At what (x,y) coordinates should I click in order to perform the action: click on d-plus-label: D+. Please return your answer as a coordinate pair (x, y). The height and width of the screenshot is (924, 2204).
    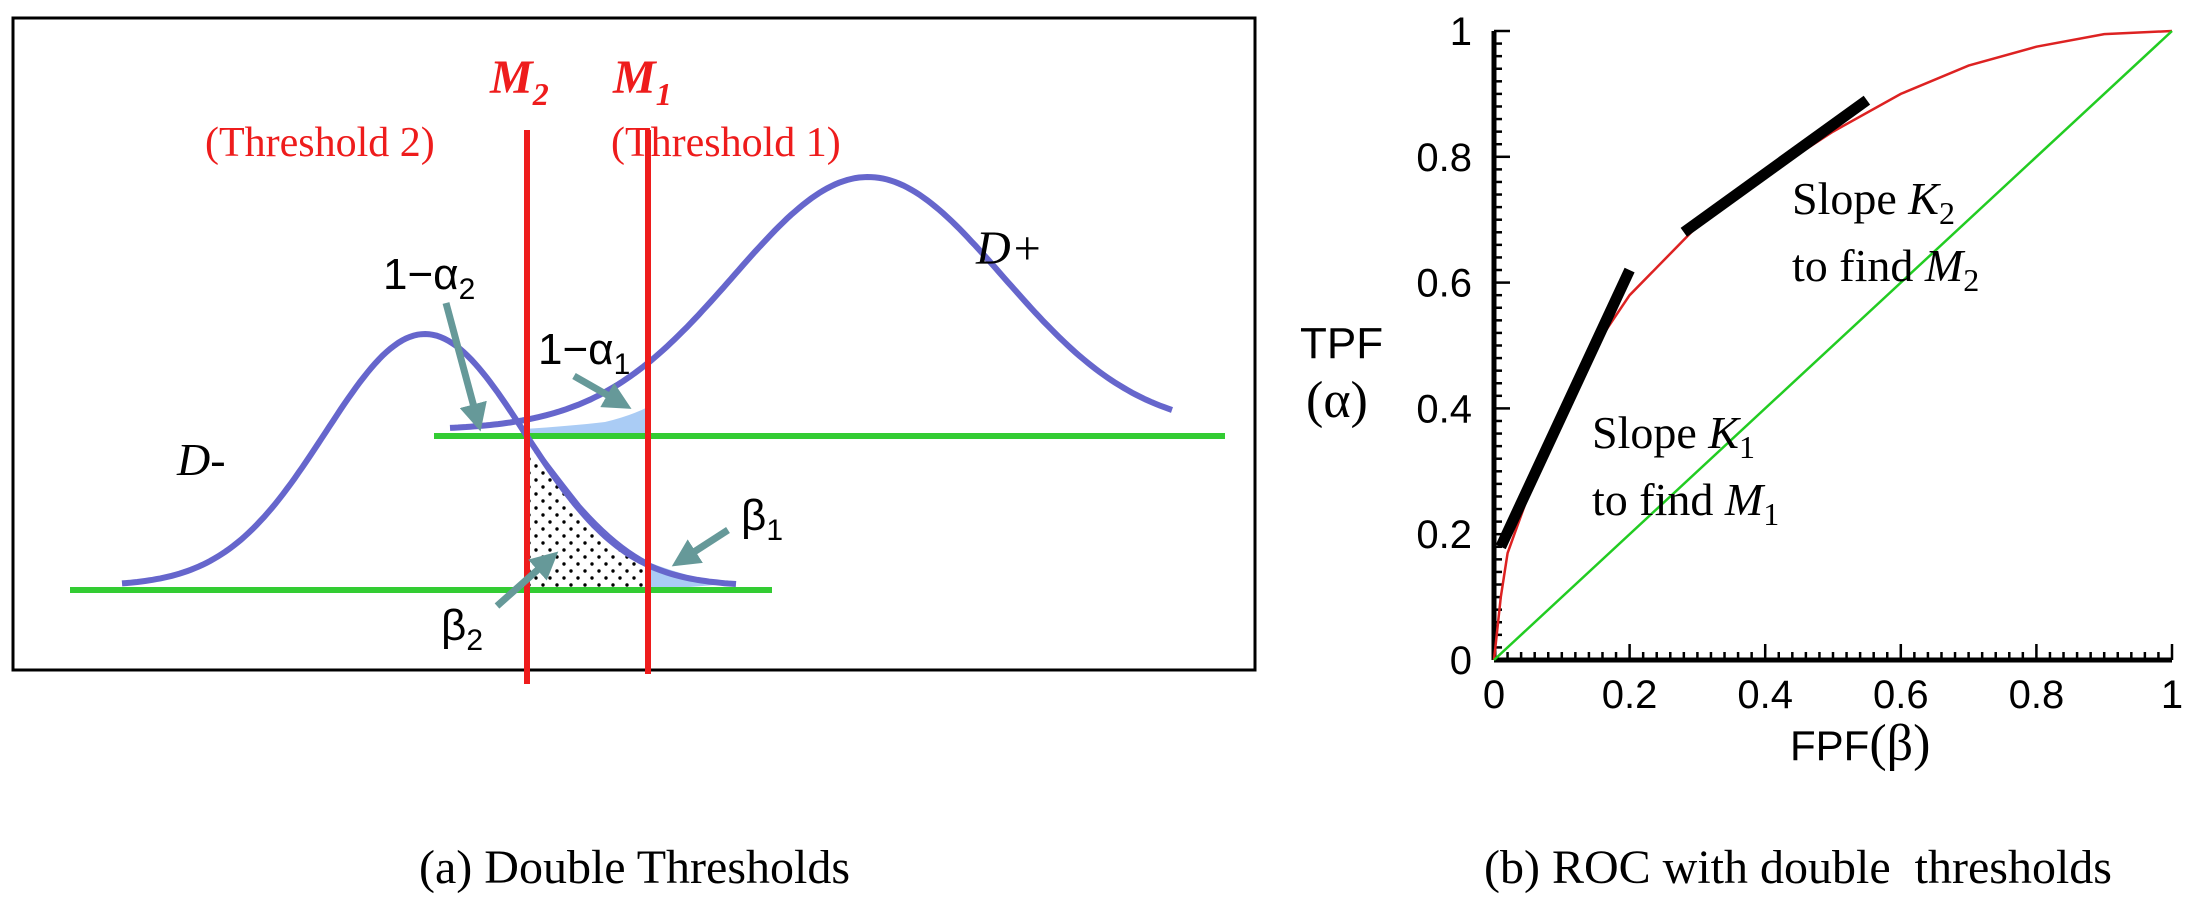
    Looking at the image, I should click on (1009, 248).